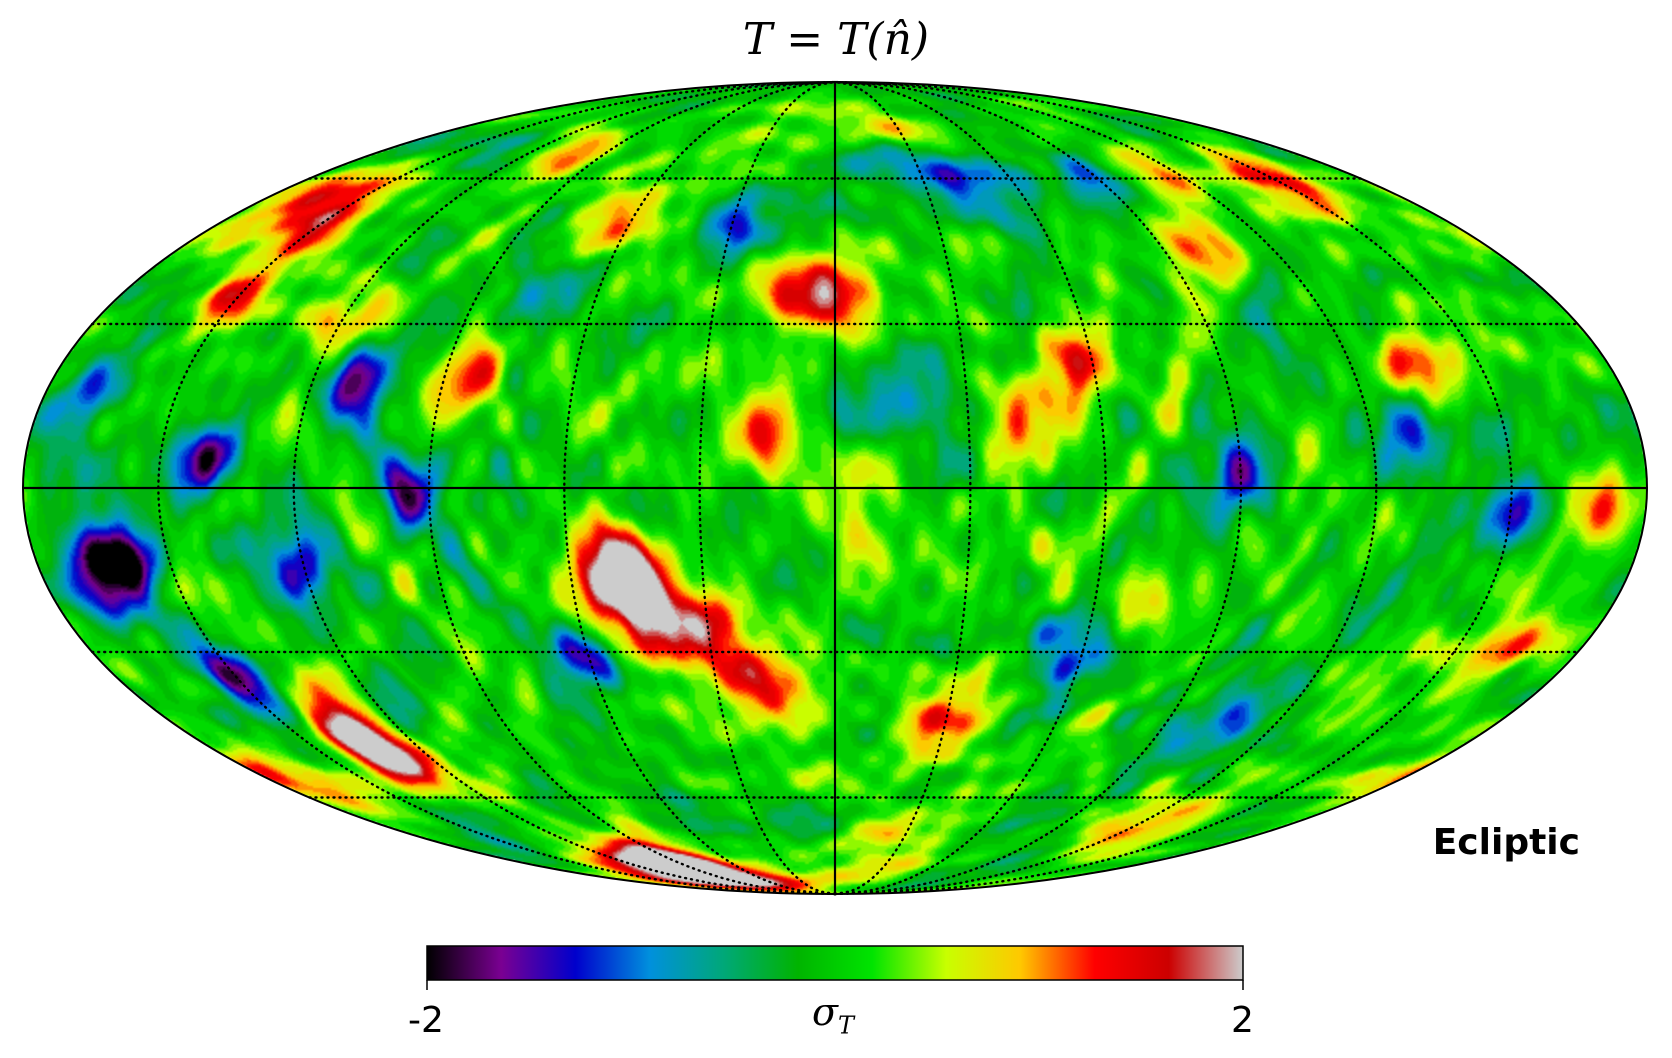 This screenshot has width=1672, height=1058. Describe the element at coordinates (426, 1020) in the screenshot. I see `colorbar-min-label: -2` at that location.